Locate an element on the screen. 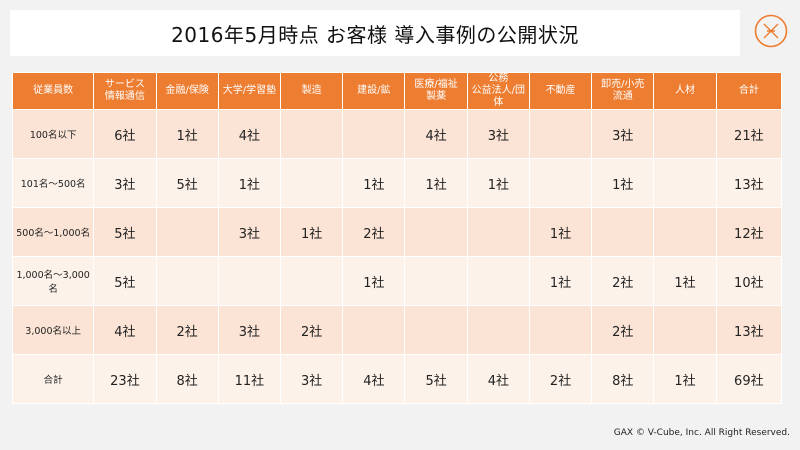 This screenshot has height=450, width=800. column-header: 金融/保険 is located at coordinates (187, 91).